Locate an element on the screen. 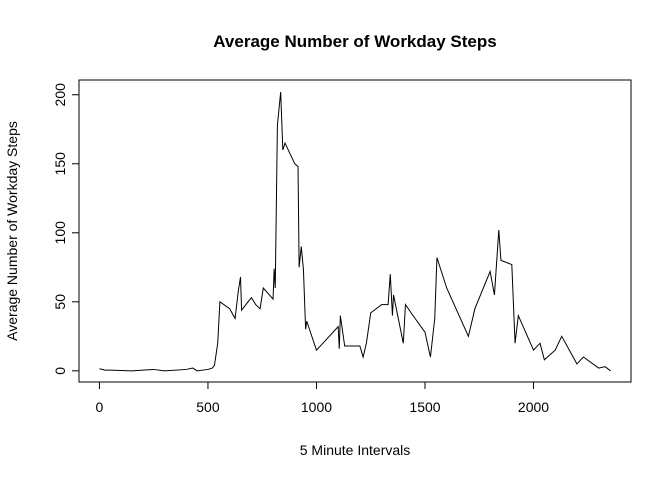 The width and height of the screenshot is (672, 485). x-tick-label: 1000 is located at coordinates (316, 407).